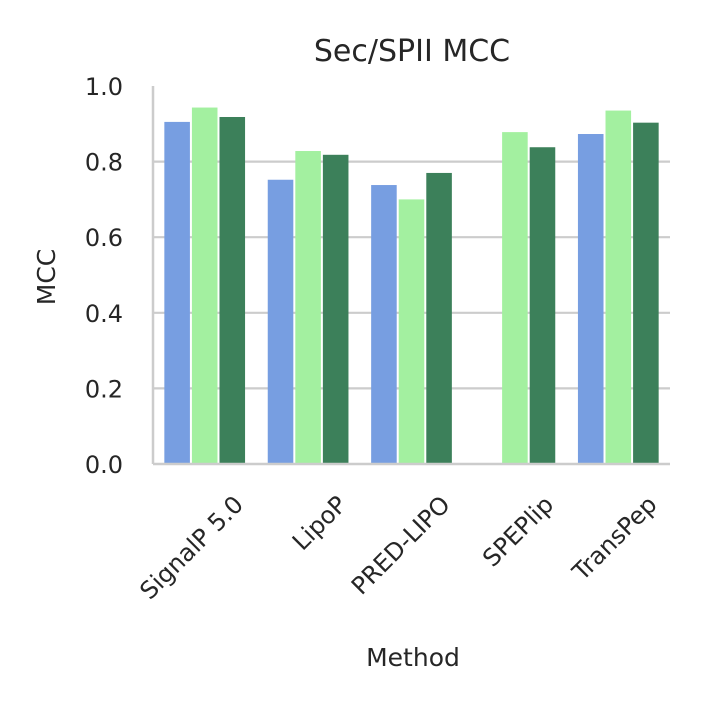 This screenshot has width=708, height=713. Describe the element at coordinates (518, 531) in the screenshot. I see `x-tick-label: SPEPlip` at that location.